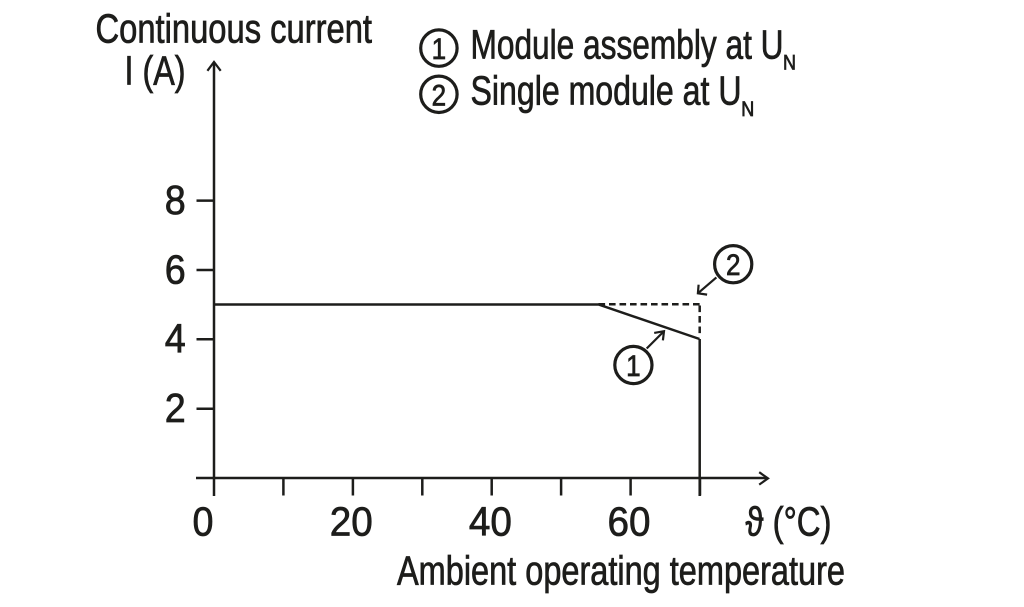 The height and width of the screenshot is (607, 1024). I want to click on svg-text: 8, so click(175, 200).